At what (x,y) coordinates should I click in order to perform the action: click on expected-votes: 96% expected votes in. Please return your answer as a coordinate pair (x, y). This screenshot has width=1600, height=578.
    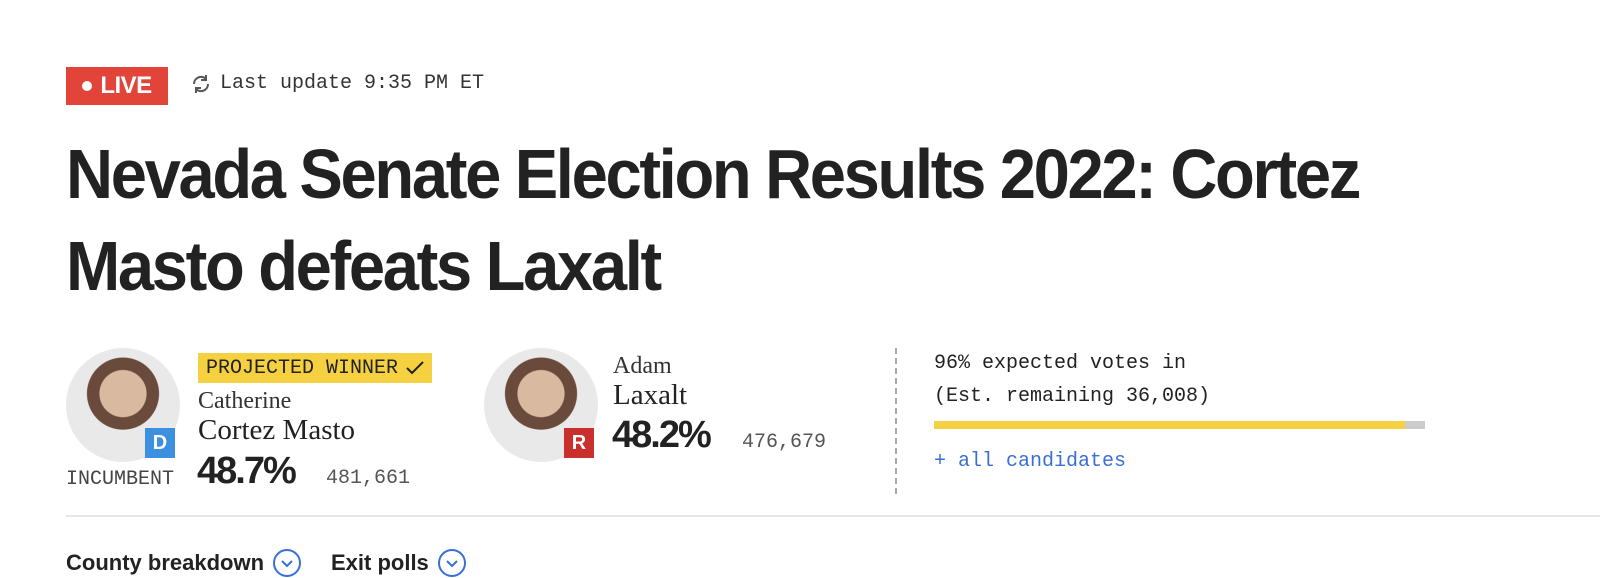
    Looking at the image, I should click on (1060, 363).